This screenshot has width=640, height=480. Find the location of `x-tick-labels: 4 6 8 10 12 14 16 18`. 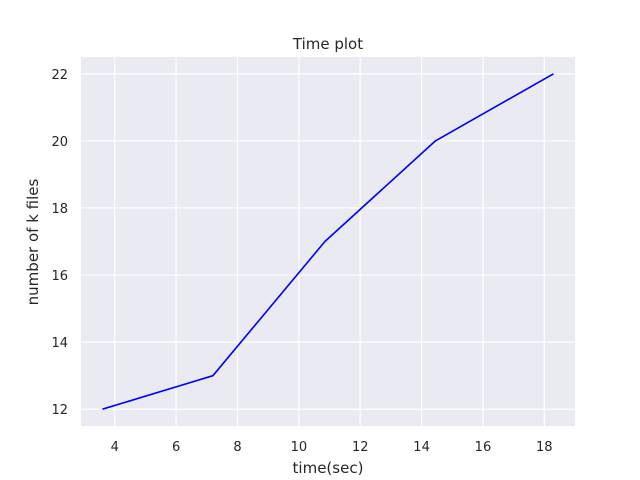

x-tick-labels: 4 6 8 10 12 14 16 18 is located at coordinates (332, 447).